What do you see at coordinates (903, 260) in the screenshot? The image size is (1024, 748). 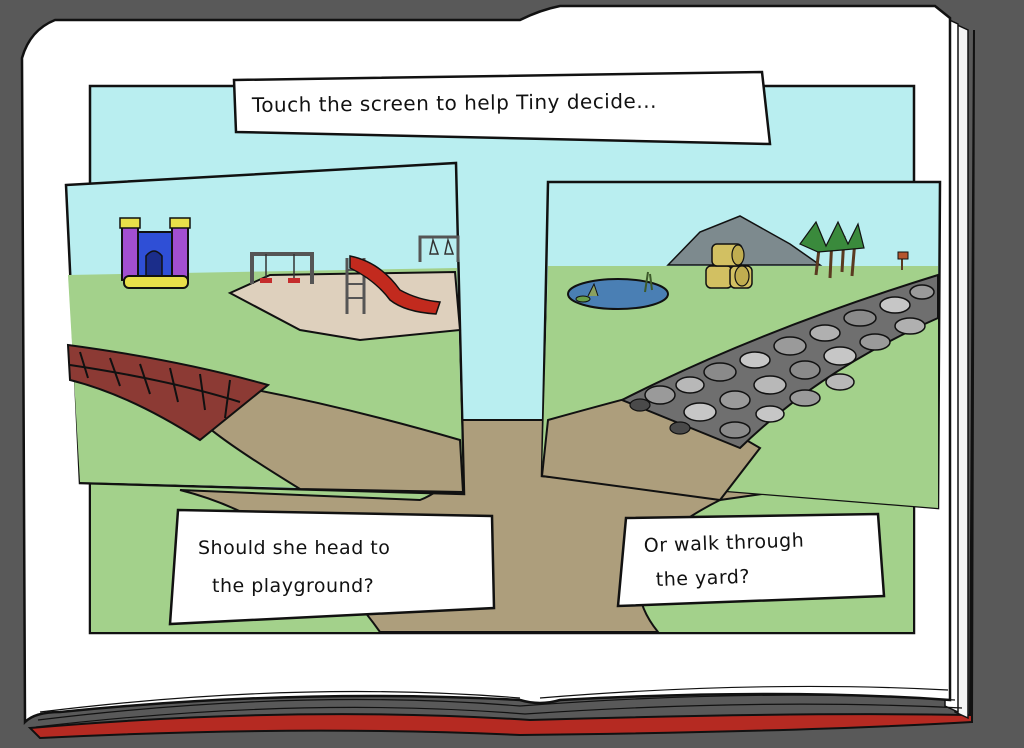 I see `mailbox-icon` at bounding box center [903, 260].